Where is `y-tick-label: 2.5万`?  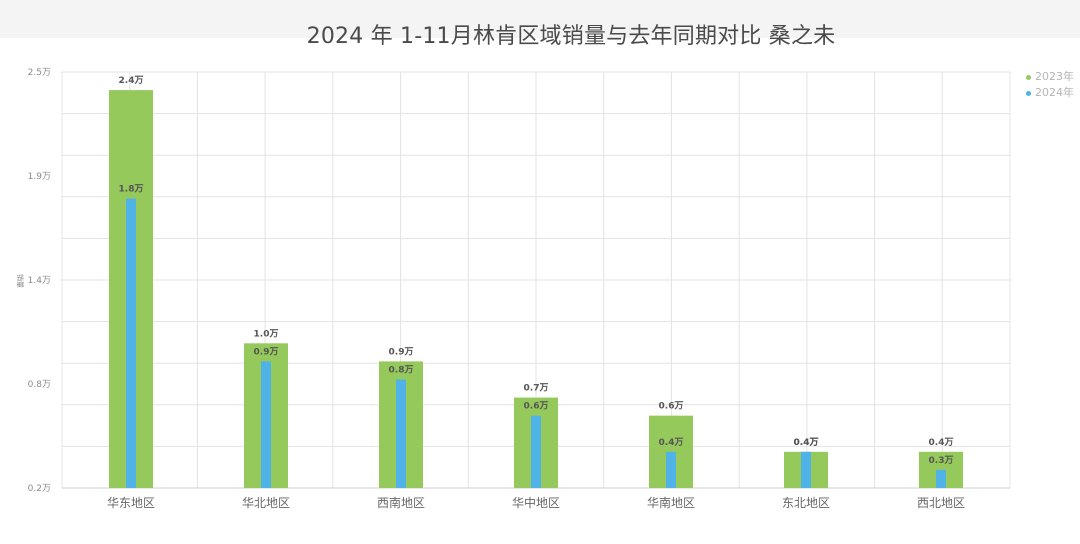
y-tick-label: 2.5万 is located at coordinates (39, 73).